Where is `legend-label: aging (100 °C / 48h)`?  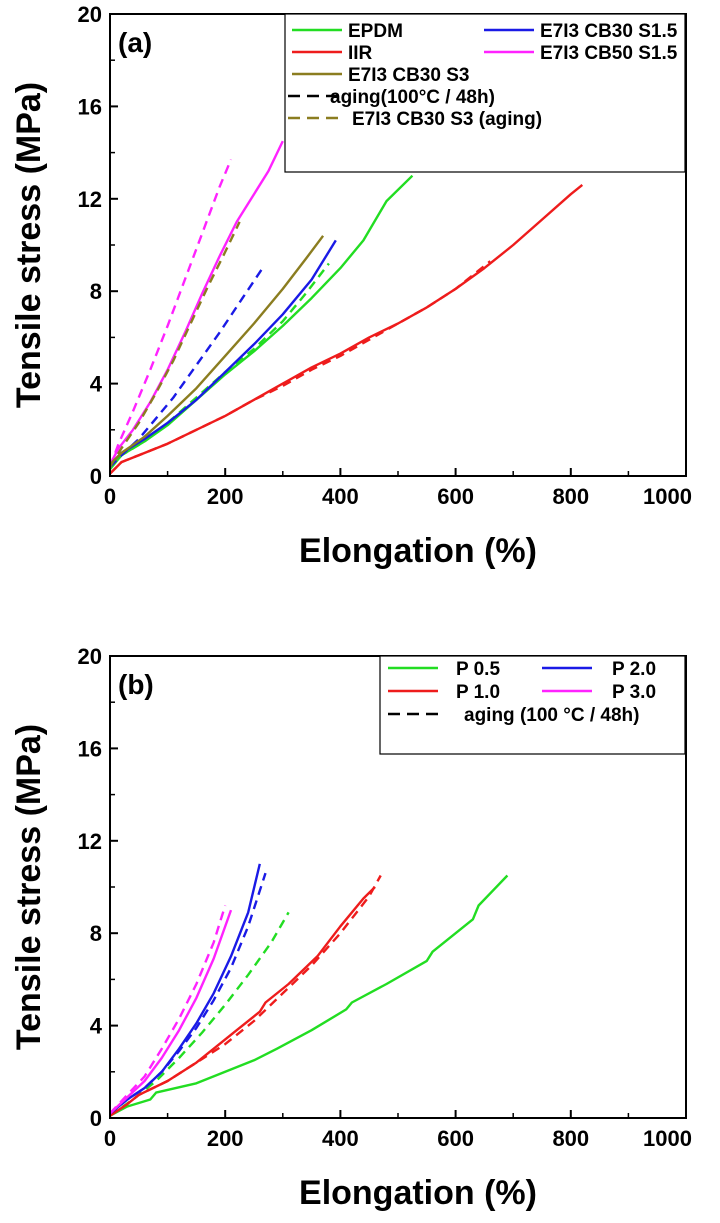
legend-label: aging (100 °C / 48h) is located at coordinates (551, 715).